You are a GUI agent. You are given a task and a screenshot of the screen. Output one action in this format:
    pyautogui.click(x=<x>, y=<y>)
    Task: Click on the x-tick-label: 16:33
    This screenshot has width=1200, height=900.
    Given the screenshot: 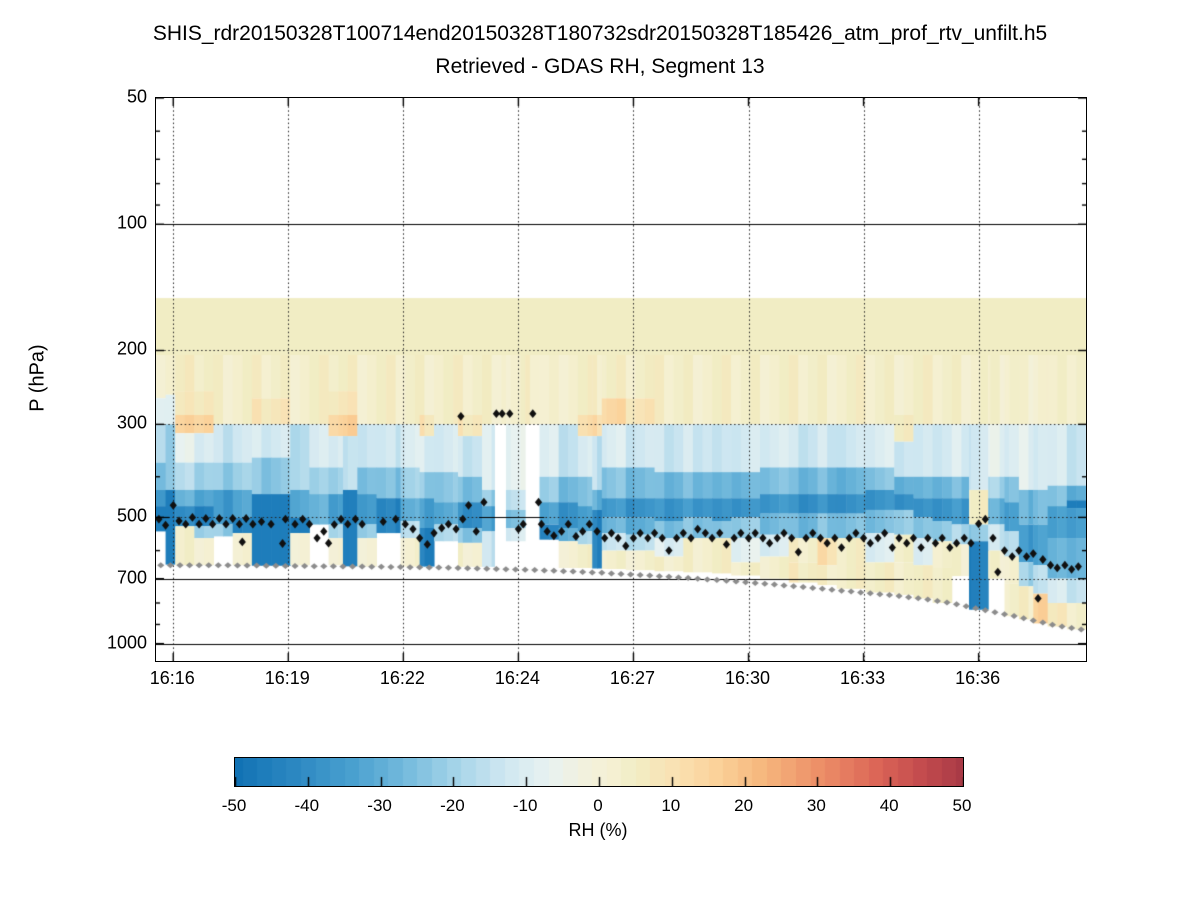 What is the action you would take?
    pyautogui.click(x=863, y=678)
    